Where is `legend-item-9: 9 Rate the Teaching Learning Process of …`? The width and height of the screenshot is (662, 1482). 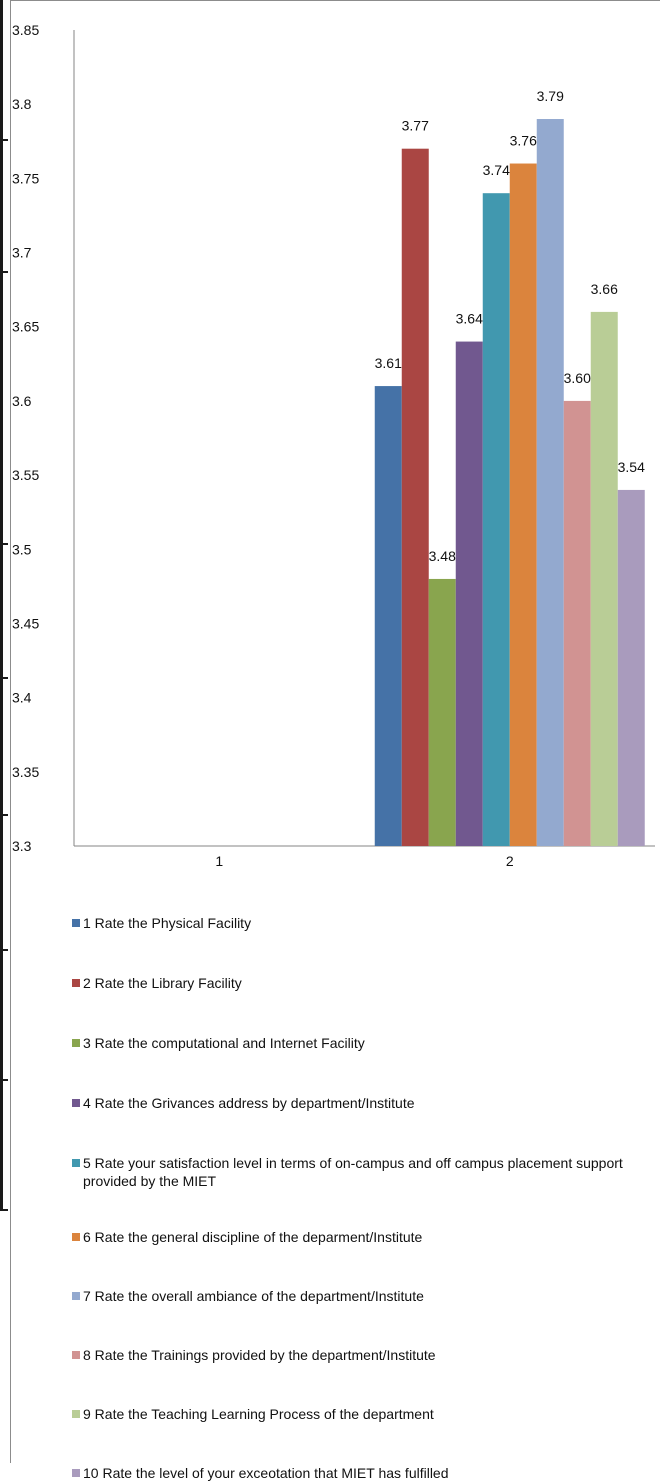
legend-item-9: 9 Rate the Teaching Learning Process of … is located at coordinates (357, 1414).